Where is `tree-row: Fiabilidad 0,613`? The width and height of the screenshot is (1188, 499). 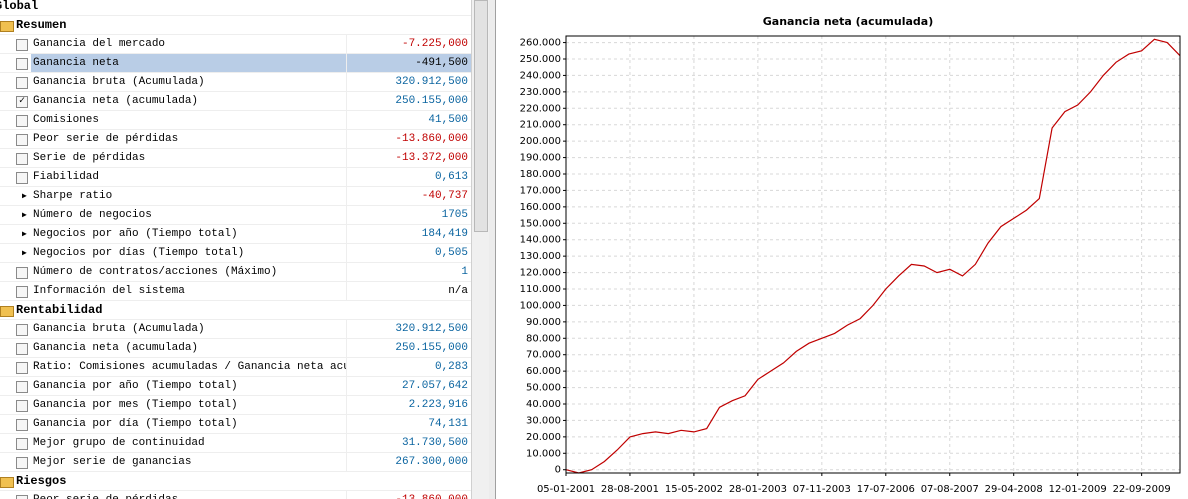
tree-row: Fiabilidad 0,613 is located at coordinates (235, 177).